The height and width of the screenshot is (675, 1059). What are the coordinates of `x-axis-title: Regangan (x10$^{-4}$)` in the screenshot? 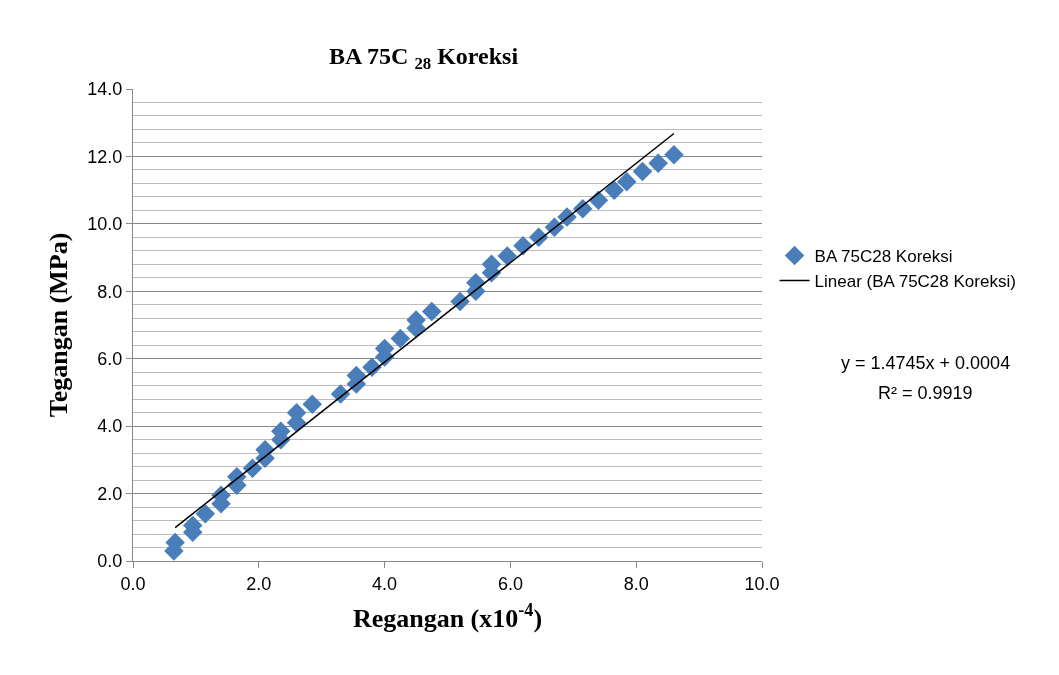 It's located at (447, 617).